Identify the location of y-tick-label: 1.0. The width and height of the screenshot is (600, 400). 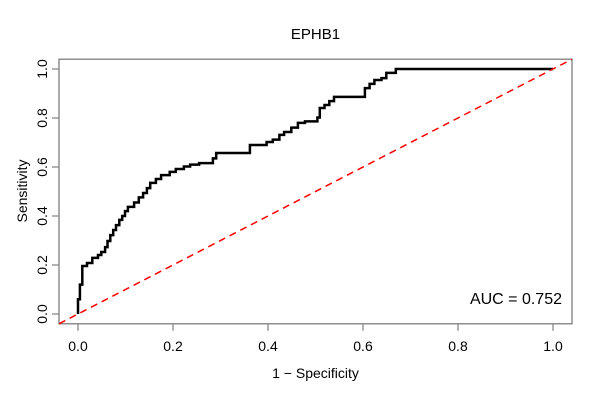
(42, 69).